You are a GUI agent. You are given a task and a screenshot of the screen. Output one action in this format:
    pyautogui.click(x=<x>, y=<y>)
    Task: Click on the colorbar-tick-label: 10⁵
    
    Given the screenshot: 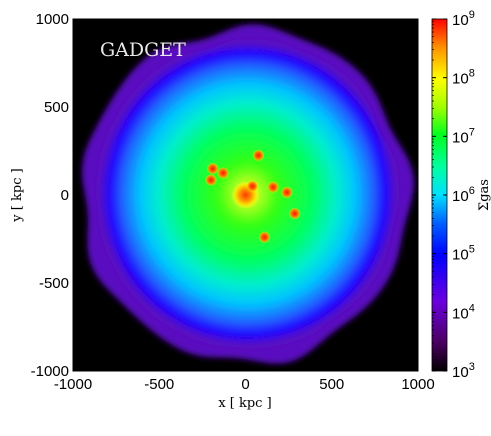 What is the action you would take?
    pyautogui.click(x=463, y=254)
    